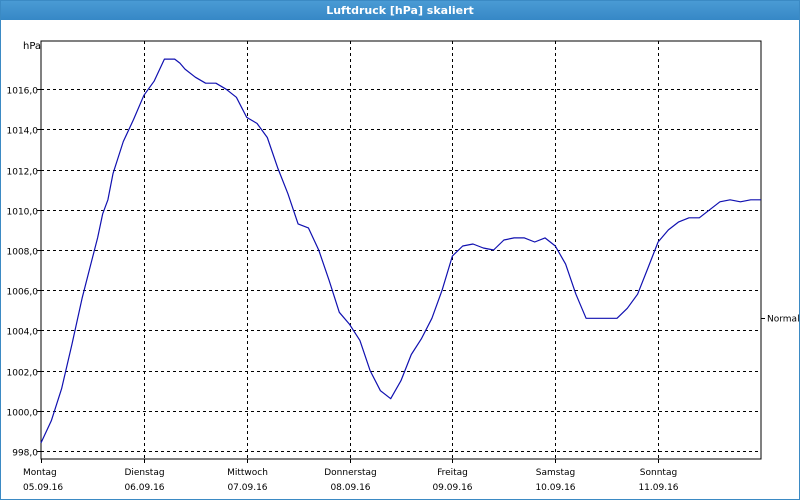  What do you see at coordinates (23, 293) in the screenshot?
I see `y-tick-label: 1006,0` at bounding box center [23, 293].